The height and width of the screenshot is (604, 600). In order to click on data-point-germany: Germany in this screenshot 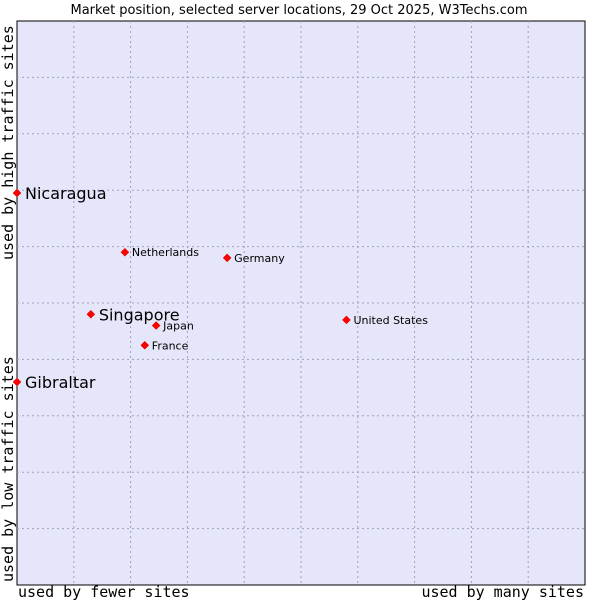, I will do `click(253, 258)`.